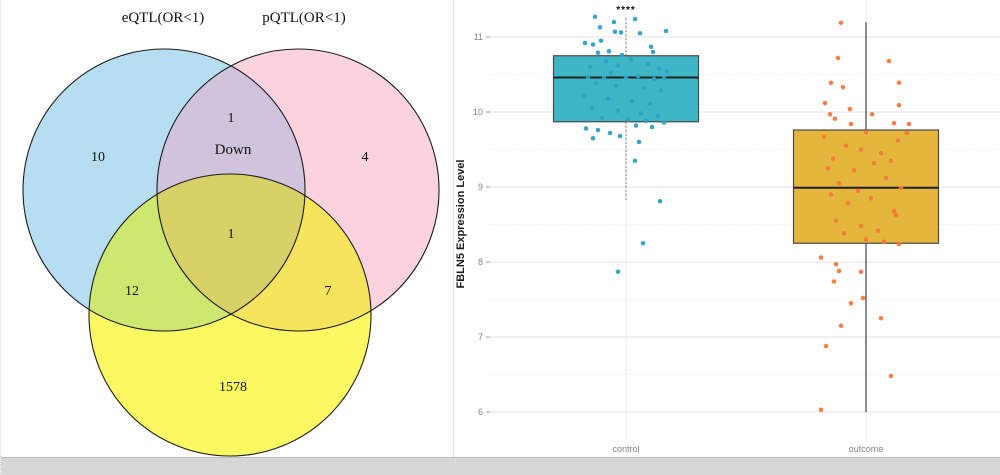 The height and width of the screenshot is (475, 1000). What do you see at coordinates (98, 157) in the screenshot?
I see `count-eqtl-only: 10` at bounding box center [98, 157].